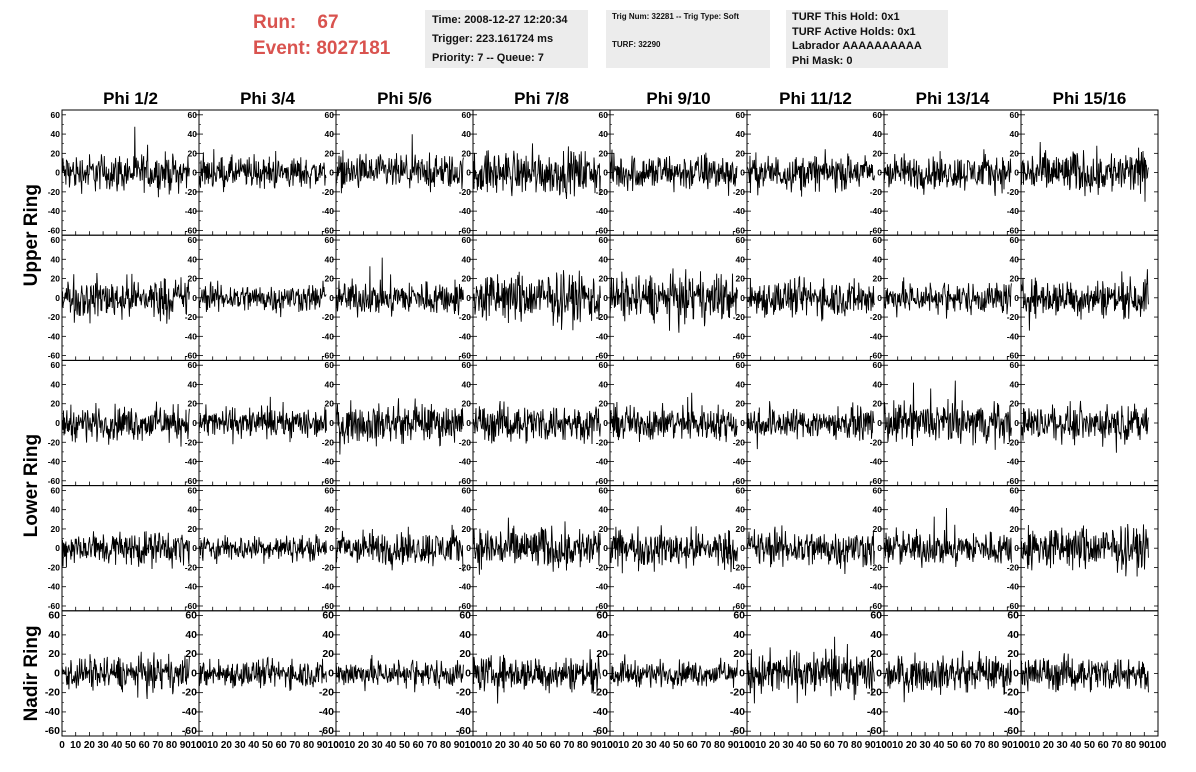 The height and width of the screenshot is (772, 1196). I want to click on column-title: Phi 1/2, so click(130, 98).